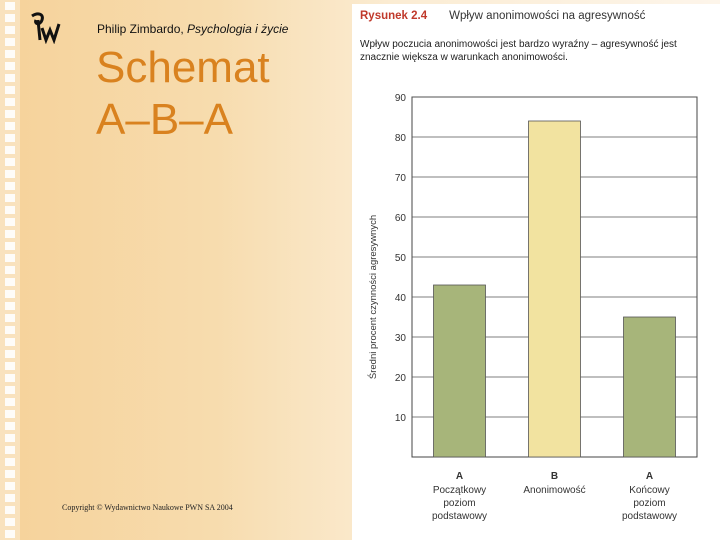 The width and height of the screenshot is (720, 540). Describe the element at coordinates (183, 67) in the screenshot. I see `slide-title-line1: Schemat` at that location.